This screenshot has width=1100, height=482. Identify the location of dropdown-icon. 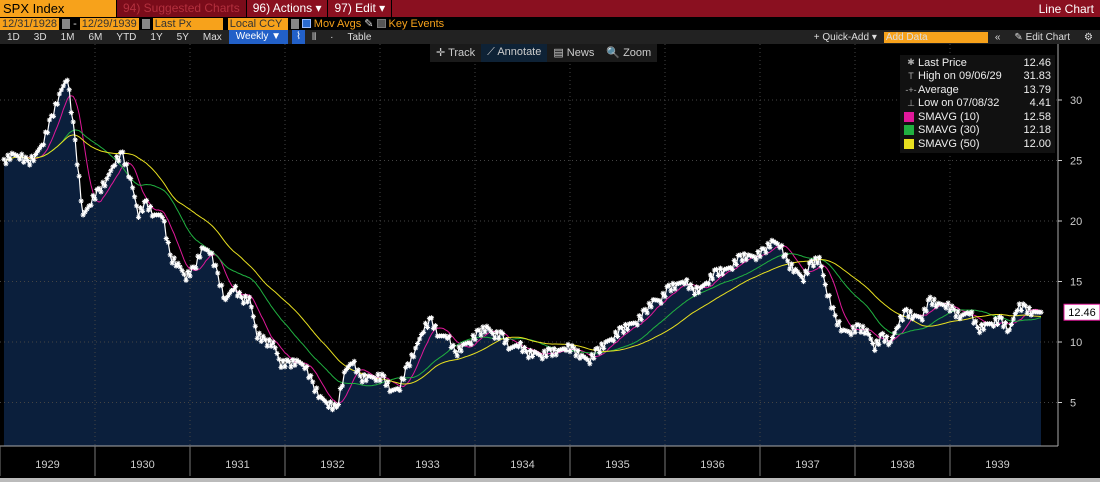
(294, 23).